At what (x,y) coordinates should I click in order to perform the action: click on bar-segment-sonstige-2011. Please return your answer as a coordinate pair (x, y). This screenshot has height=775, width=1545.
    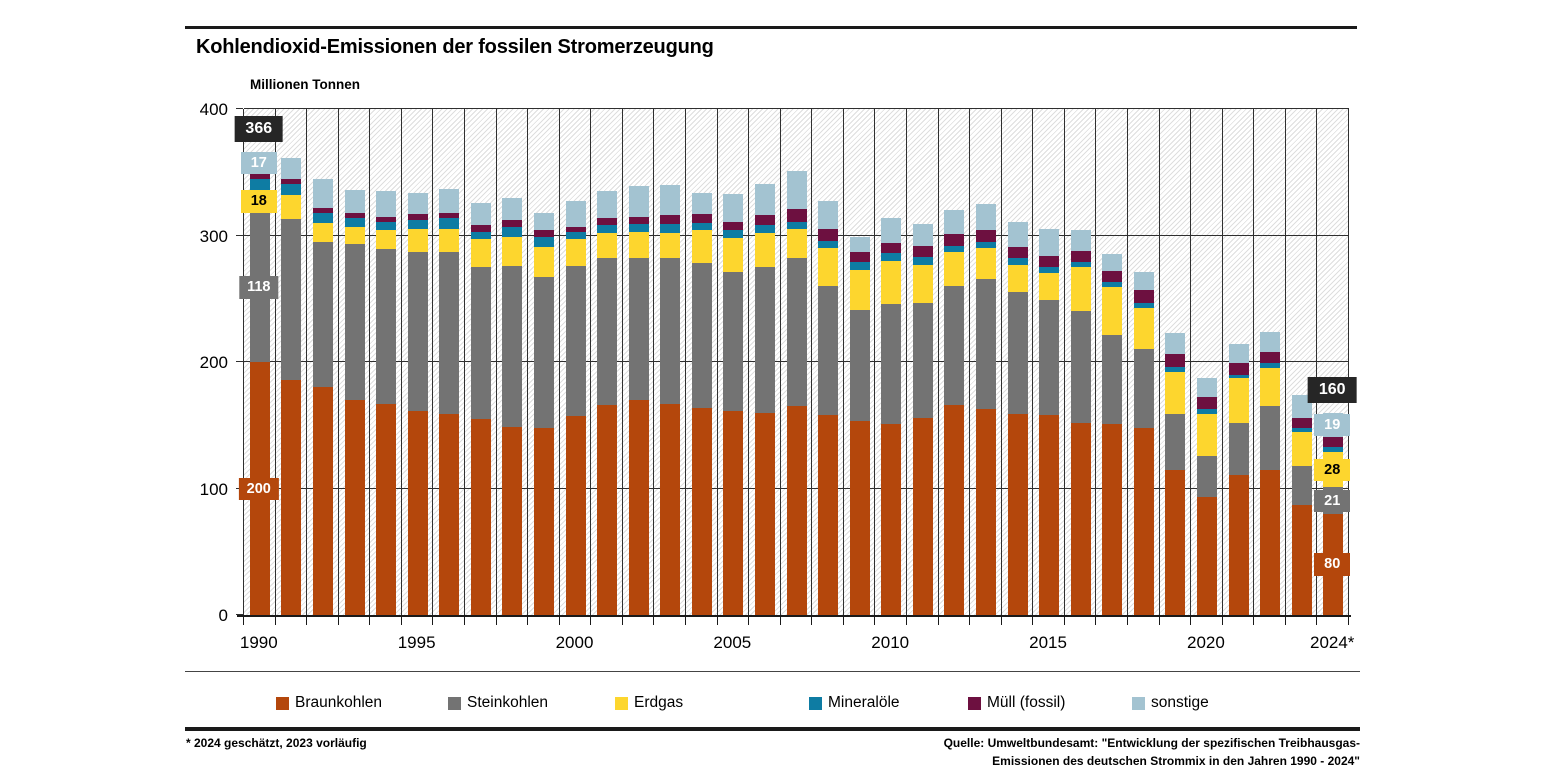
    Looking at the image, I should click on (922, 235).